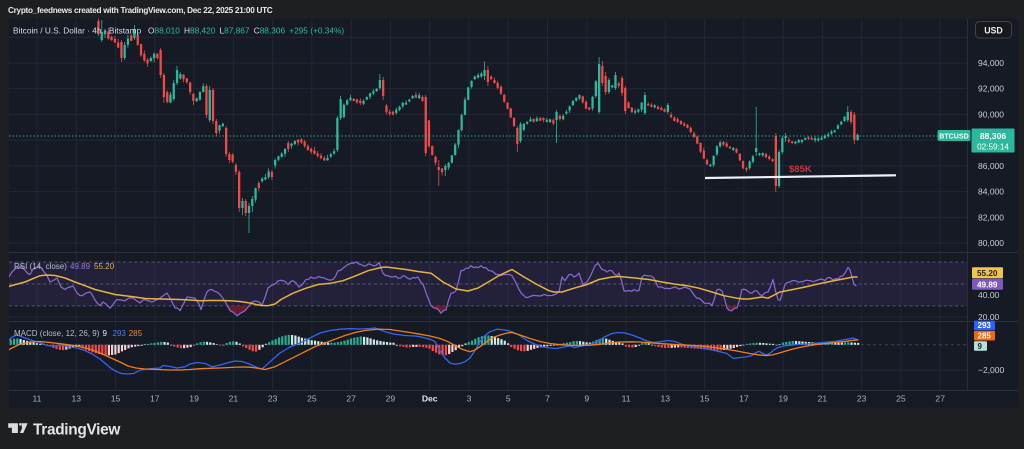 The image size is (1024, 449). I want to click on svg-text: USD, so click(993, 31).